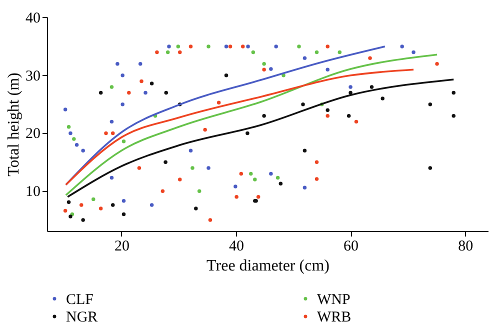 The width and height of the screenshot is (500, 330). Describe the element at coordinates (33, 134) in the screenshot. I see `y-tick-label: 20` at that location.